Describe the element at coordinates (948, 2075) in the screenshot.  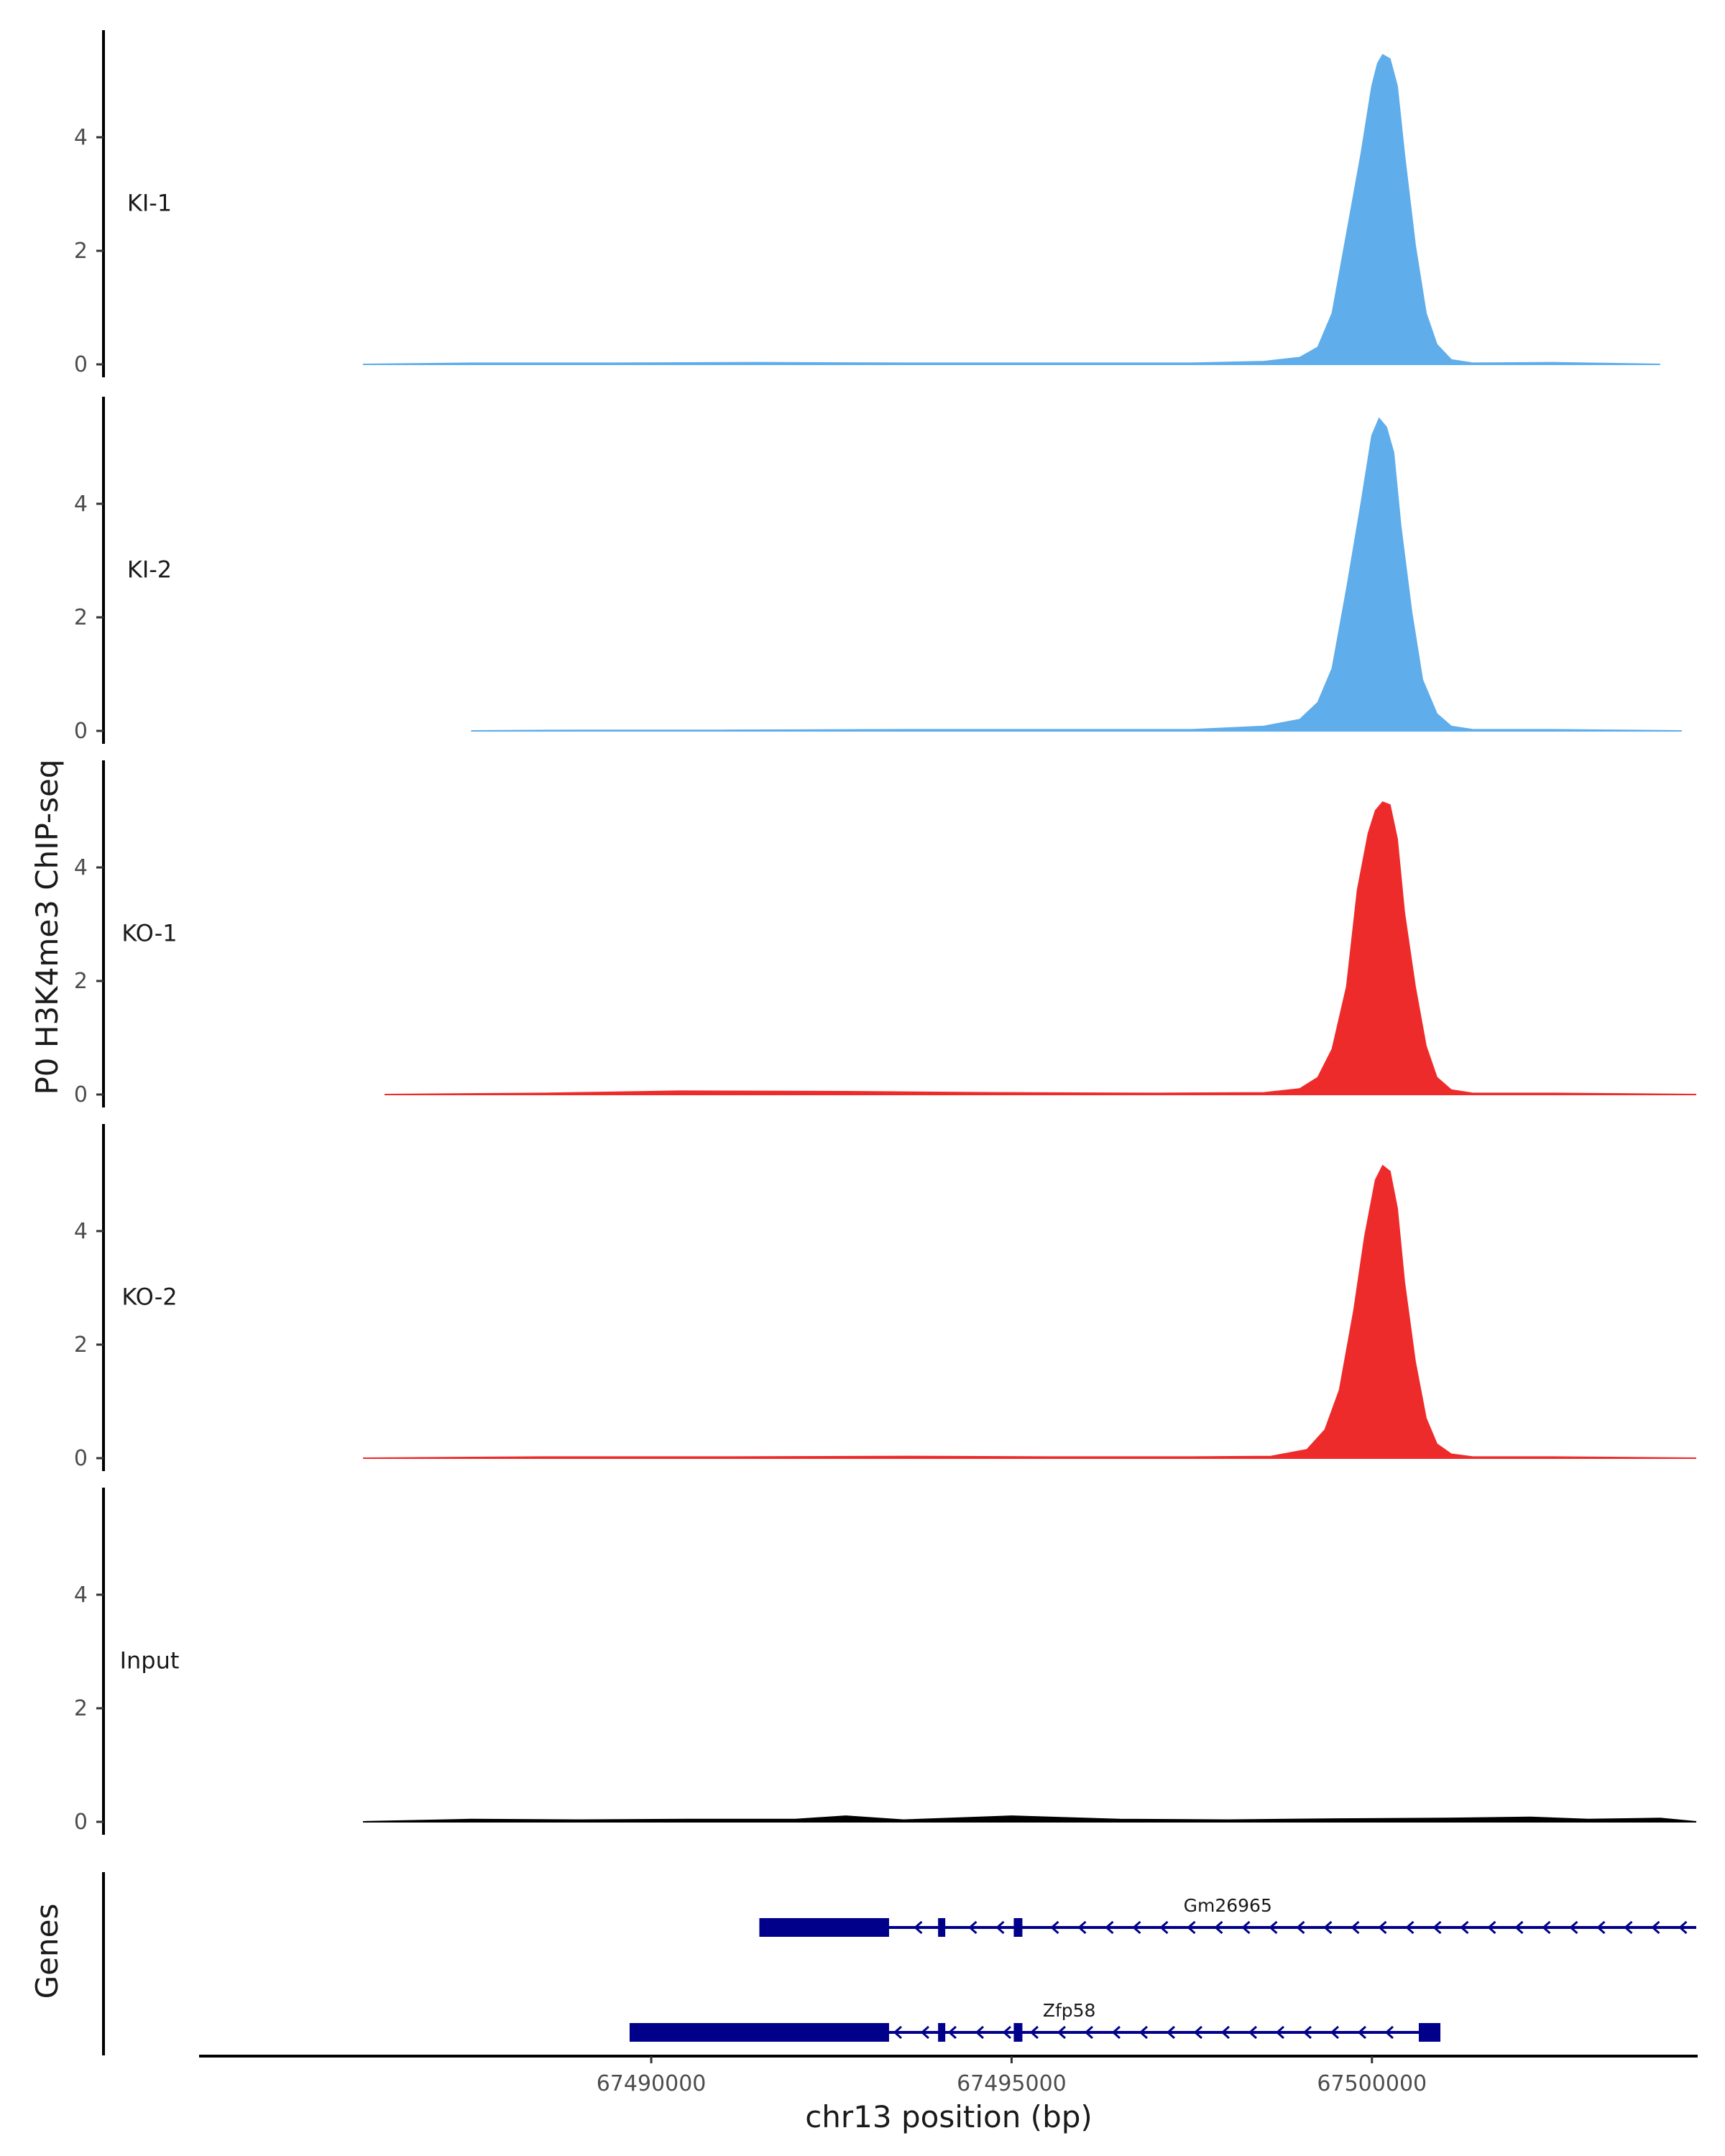
I see `x-axis: 67490000 67495000 67500000` at that location.